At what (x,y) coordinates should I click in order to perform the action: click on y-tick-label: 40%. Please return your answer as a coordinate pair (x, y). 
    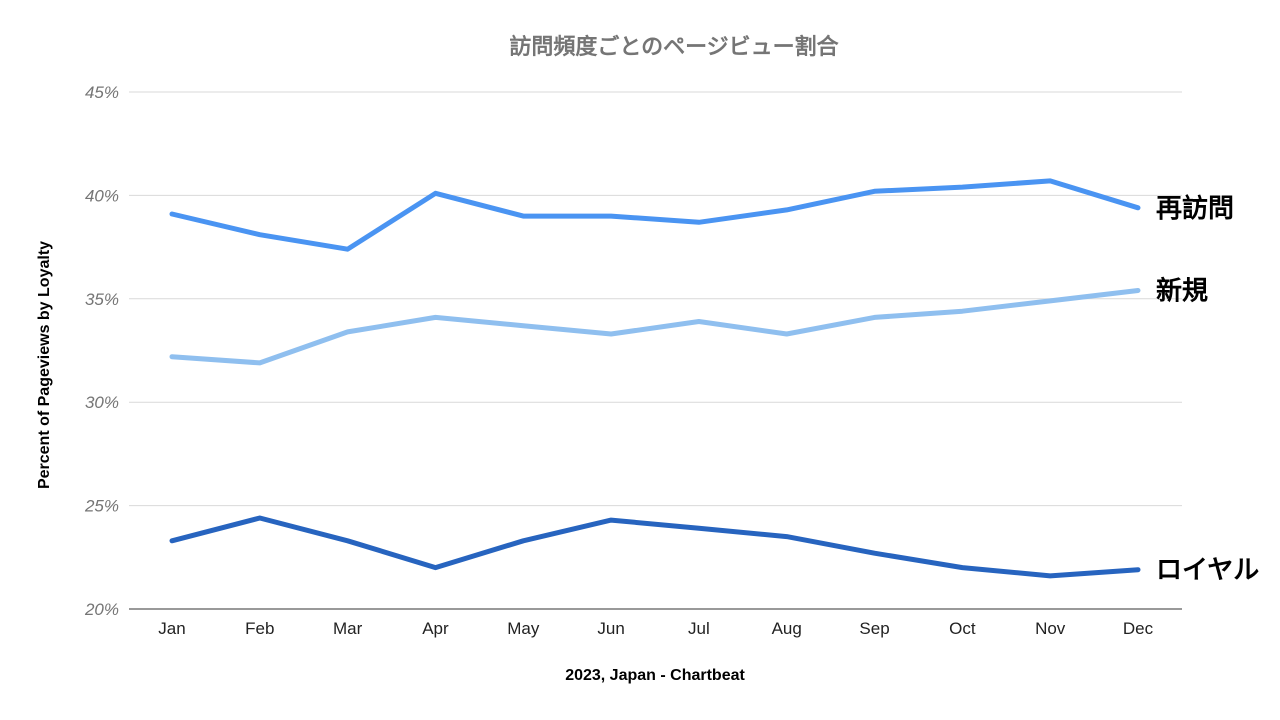
    Looking at the image, I should click on (102, 195).